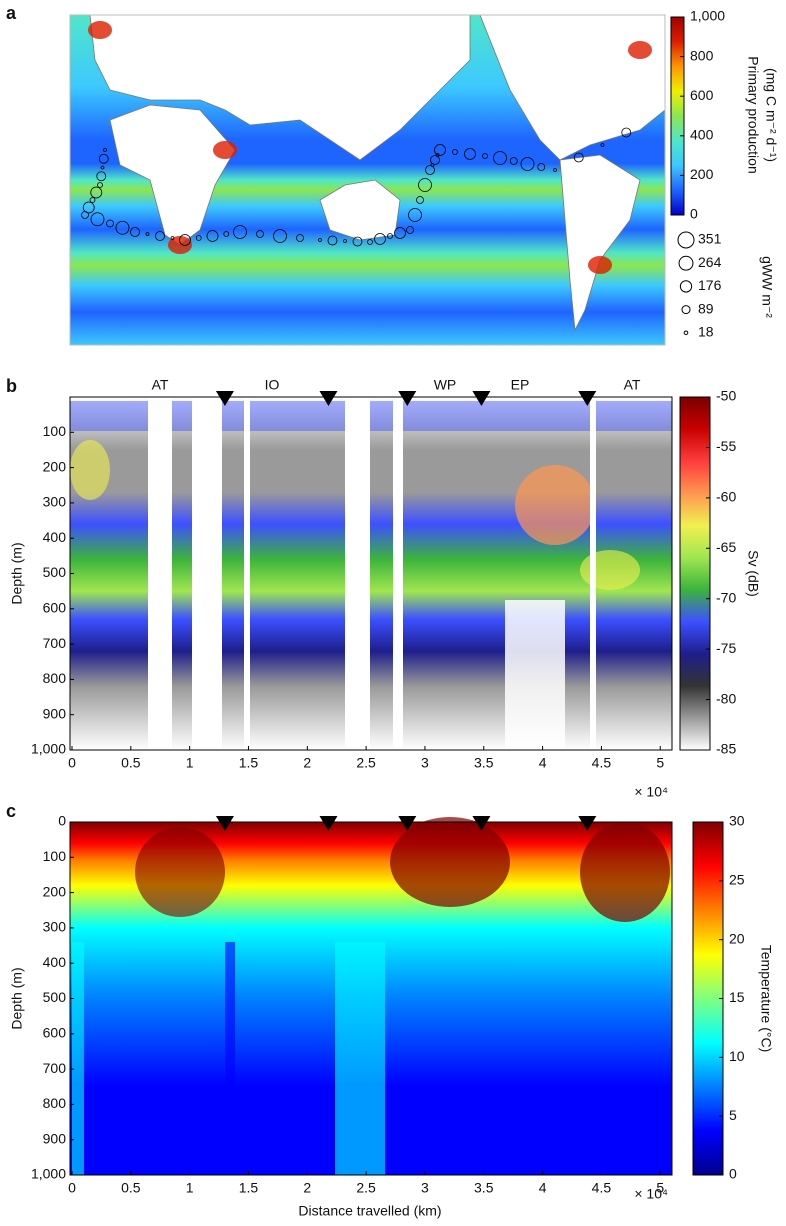 The height and width of the screenshot is (1226, 786). Describe the element at coordinates (11, 386) in the screenshot. I see `panel-label: b` at that location.